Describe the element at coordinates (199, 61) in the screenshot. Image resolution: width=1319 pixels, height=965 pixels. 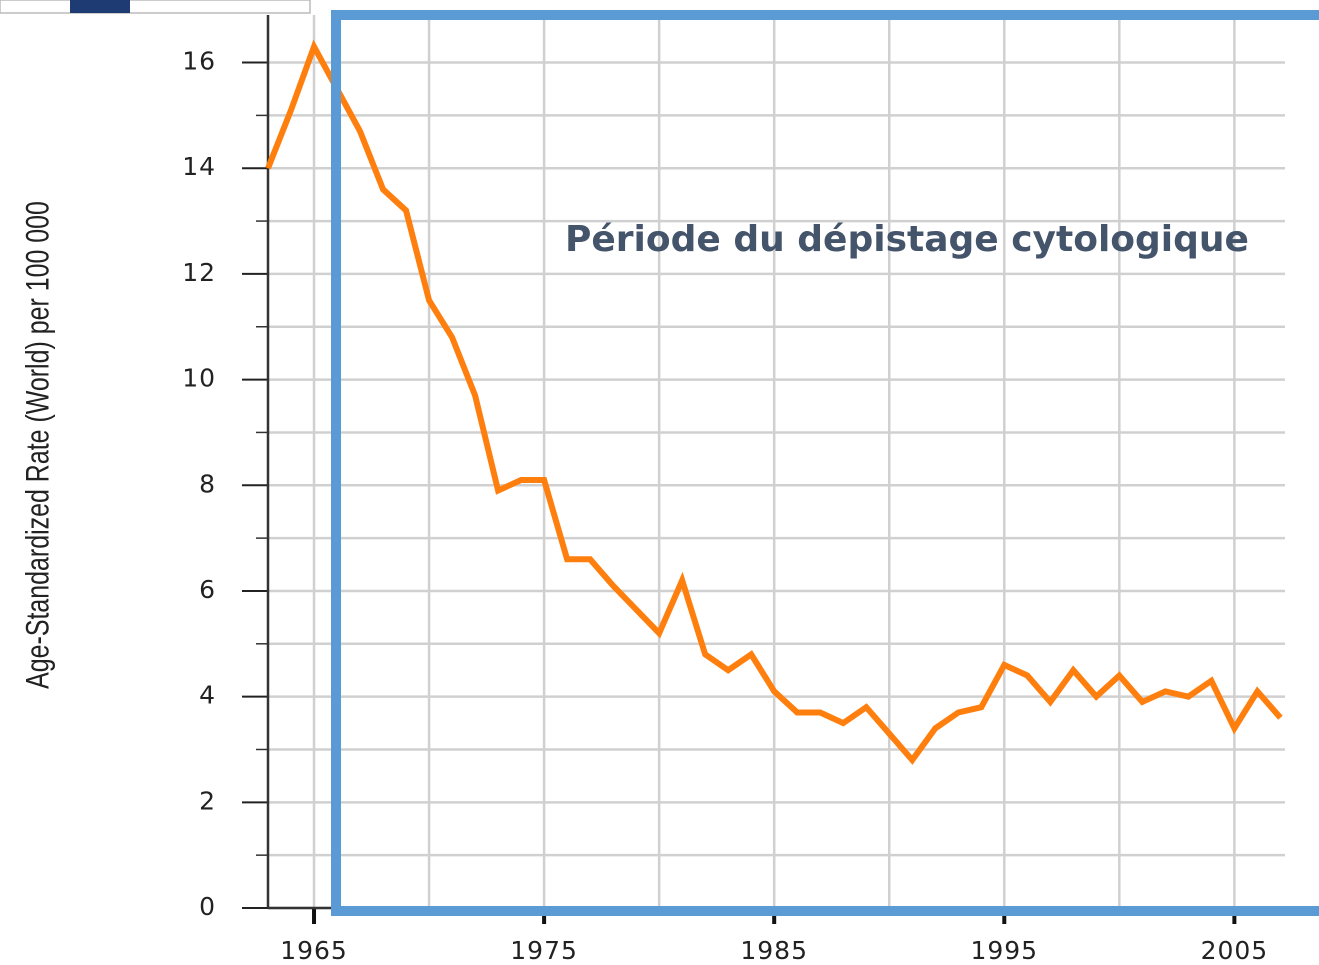
I see `y-tick-label: 16` at that location.